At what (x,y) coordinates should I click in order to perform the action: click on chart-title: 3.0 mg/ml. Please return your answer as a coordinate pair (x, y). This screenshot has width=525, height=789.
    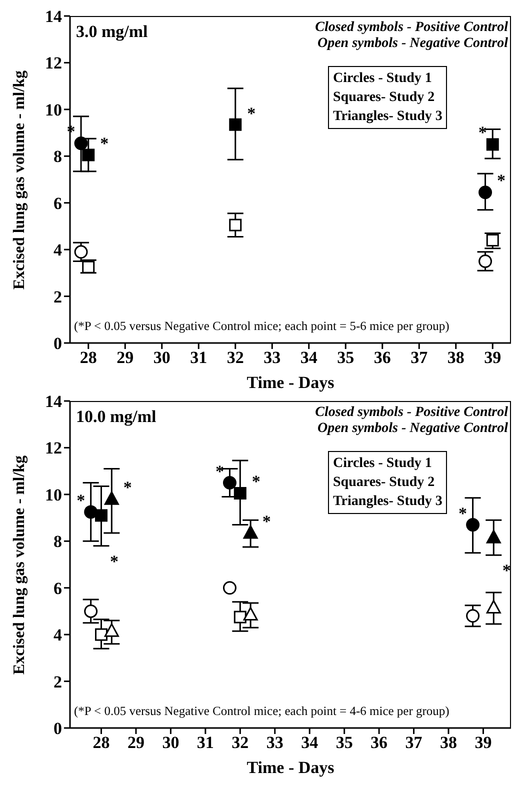
    Looking at the image, I should click on (112, 32).